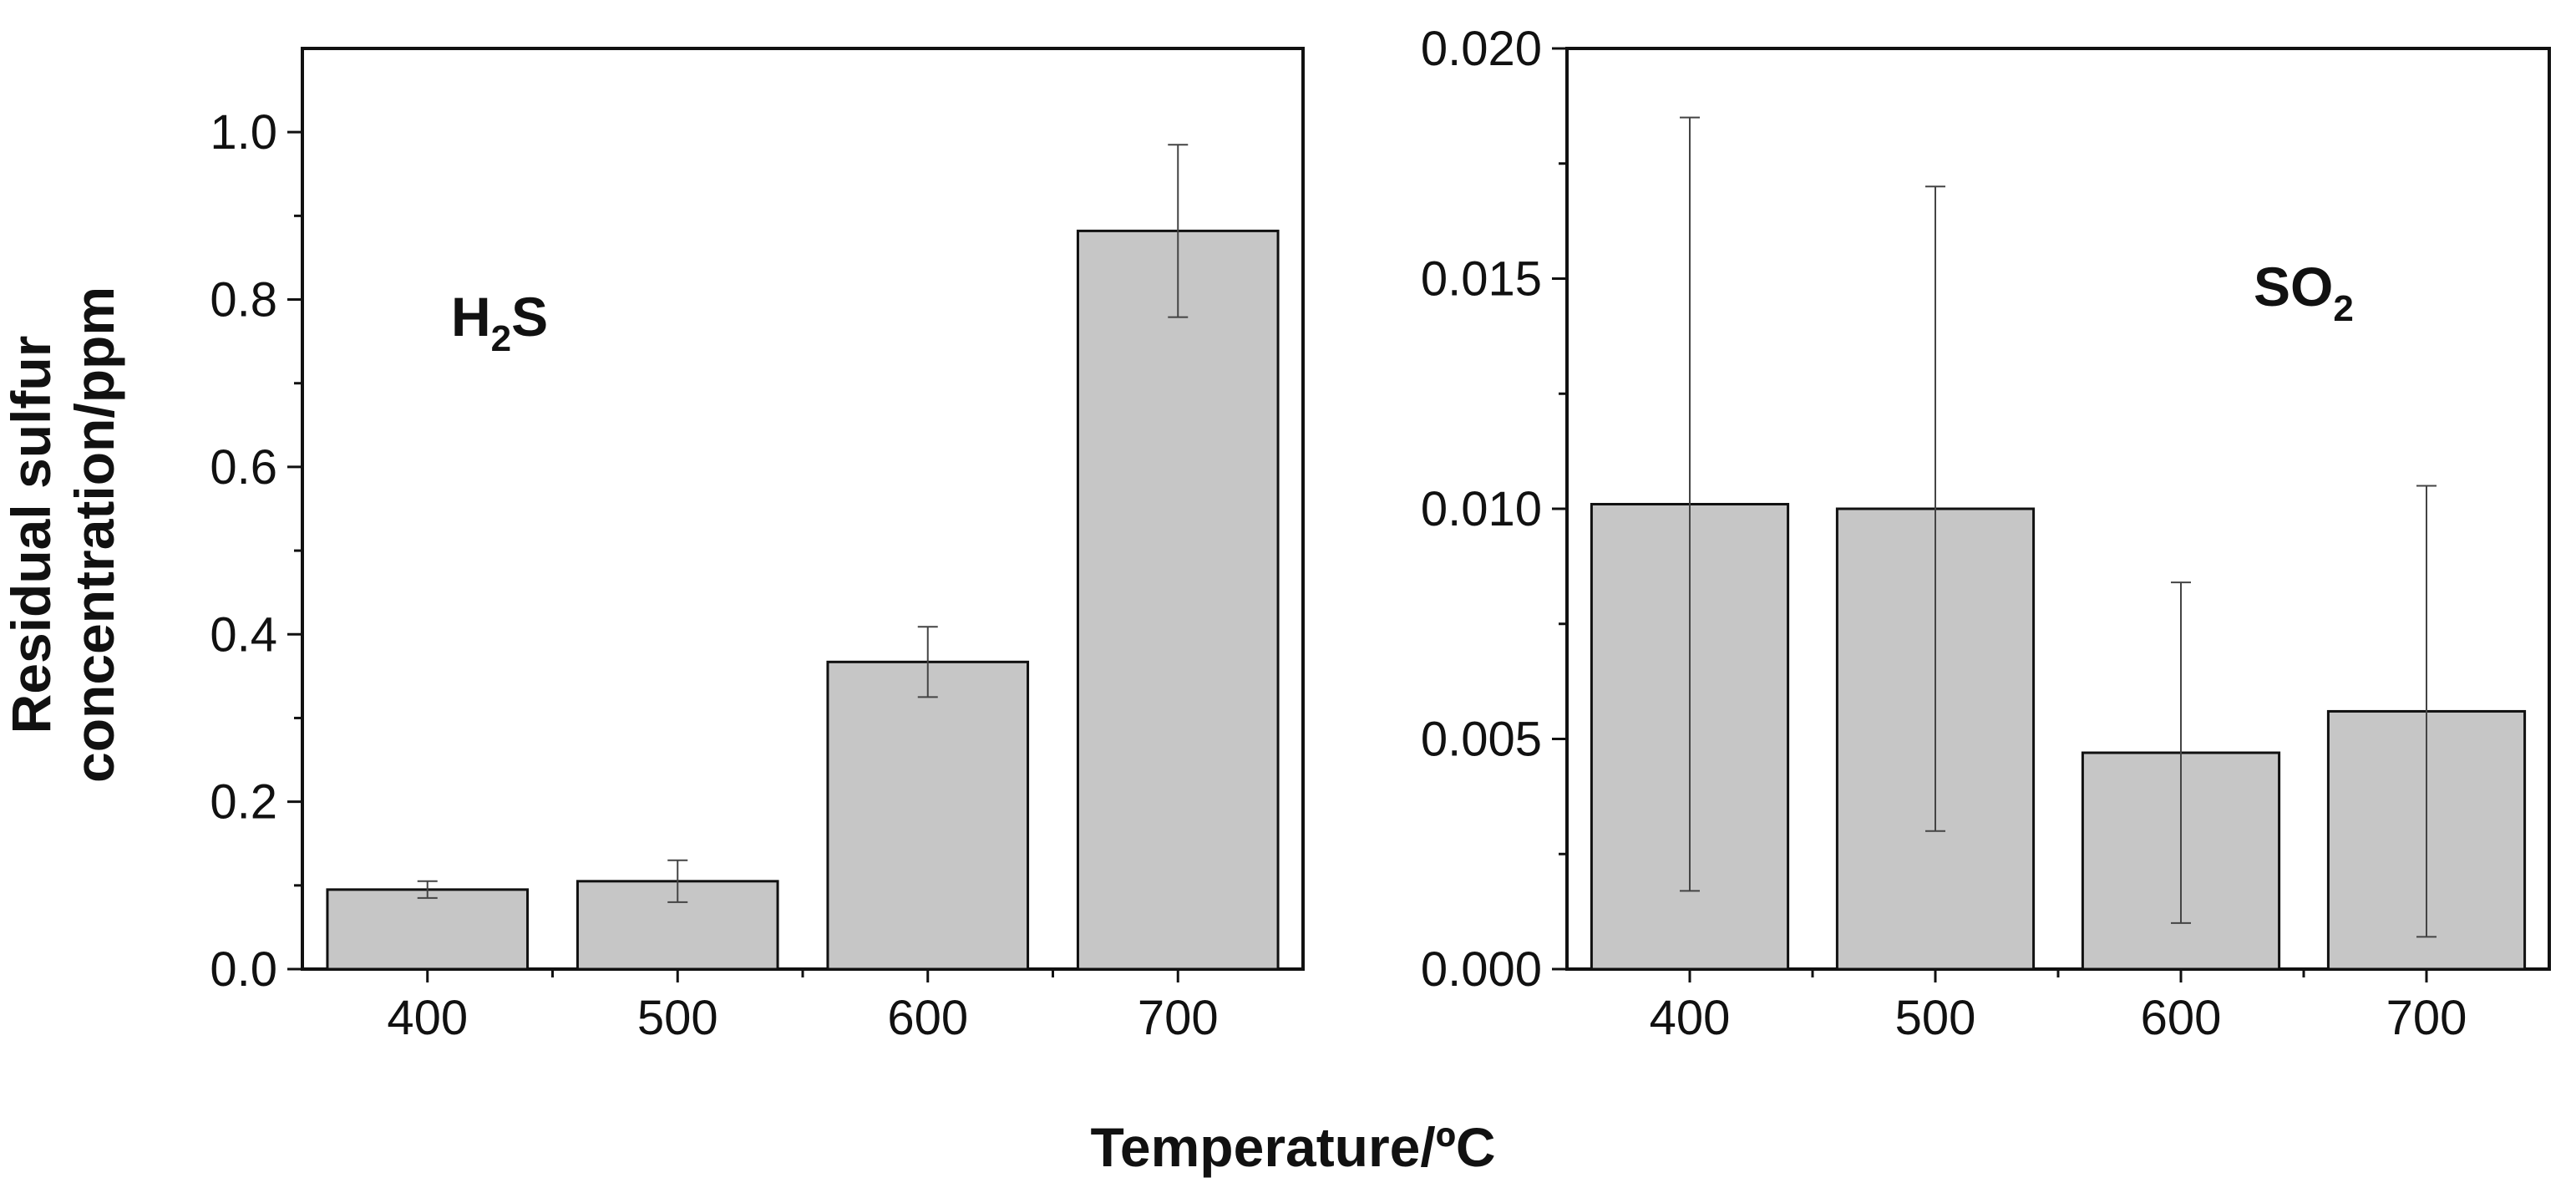 This screenshot has height=1193, width=2576. Describe the element at coordinates (1481, 740) in the screenshot. I see `y-tick-label: 0.005` at that location.